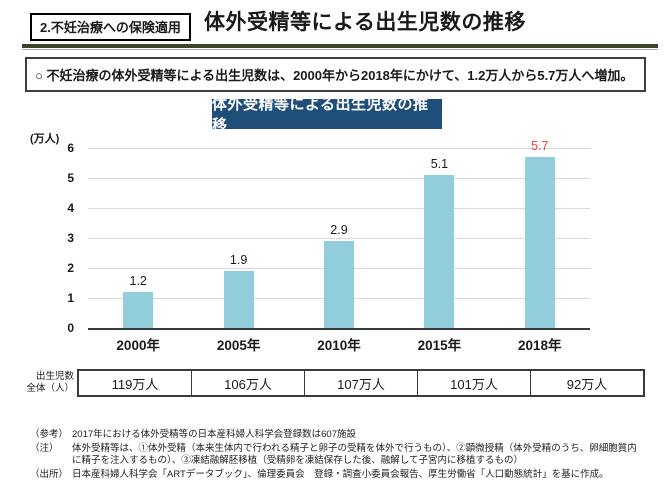 Image resolution: width=670 pixels, height=500 pixels. Describe the element at coordinates (70, 328) in the screenshot. I see `y-tick-label: 0` at that location.